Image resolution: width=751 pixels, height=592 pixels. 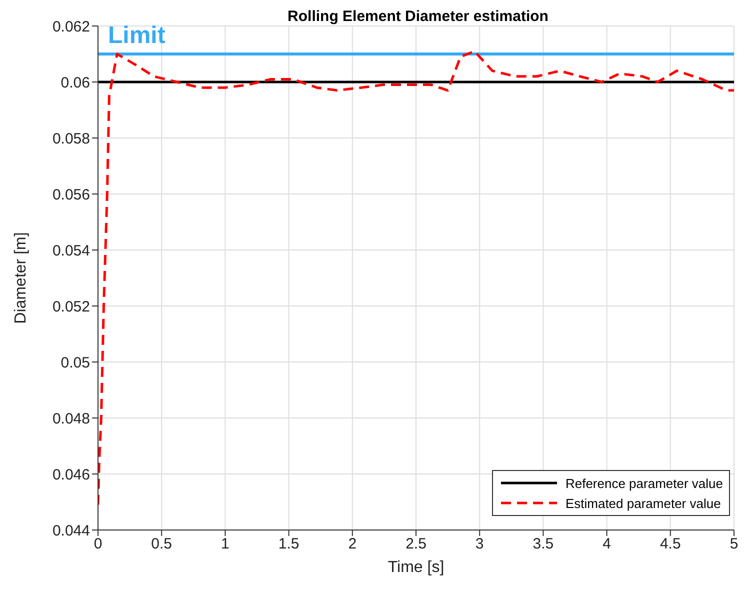 I want to click on y-tick-label: 0.052, so click(x=71, y=307).